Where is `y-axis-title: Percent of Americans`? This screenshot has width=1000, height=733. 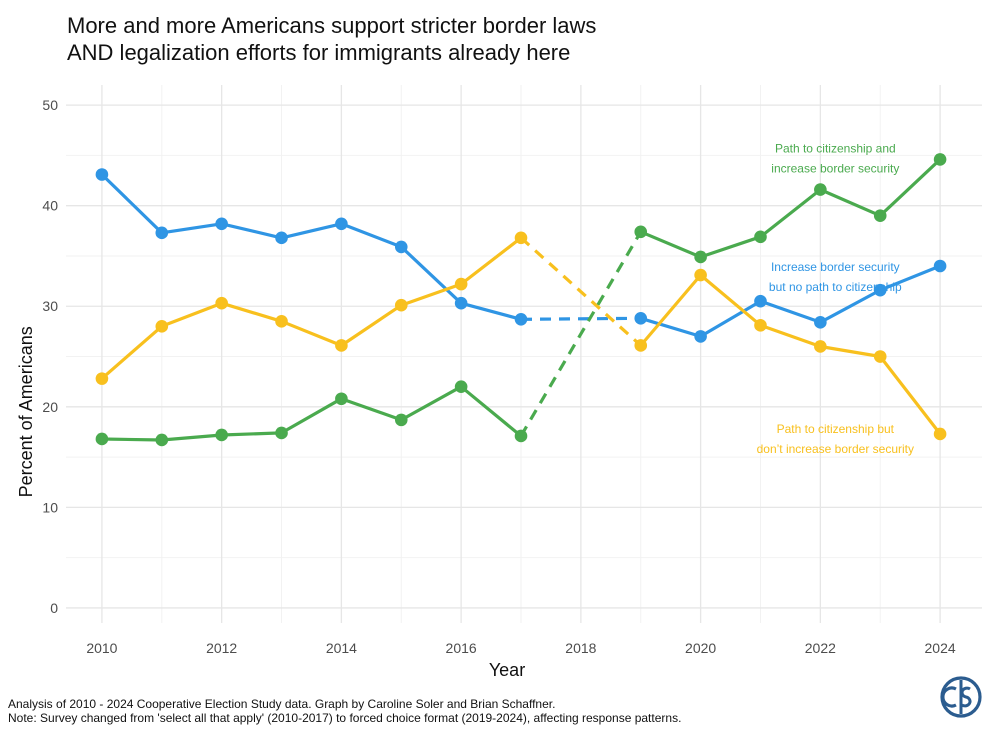 y-axis-title: Percent of Americans is located at coordinates (26, 411).